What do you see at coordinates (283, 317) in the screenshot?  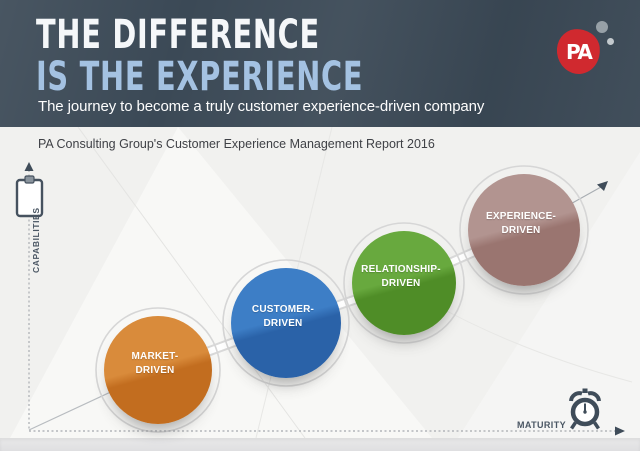 I see `stage-label: CUSTOMER- DRIVEN` at bounding box center [283, 317].